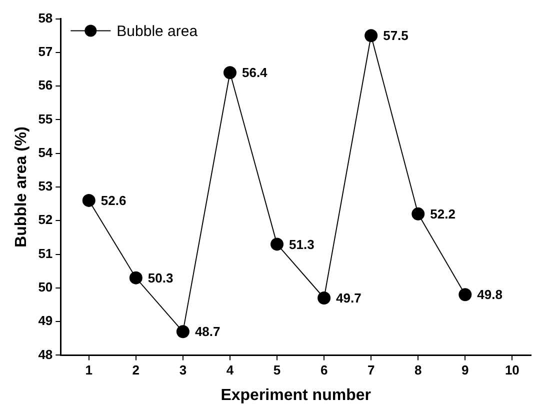 This screenshot has height=417, width=551. I want to click on y-tick-label: 58, so click(45, 18).